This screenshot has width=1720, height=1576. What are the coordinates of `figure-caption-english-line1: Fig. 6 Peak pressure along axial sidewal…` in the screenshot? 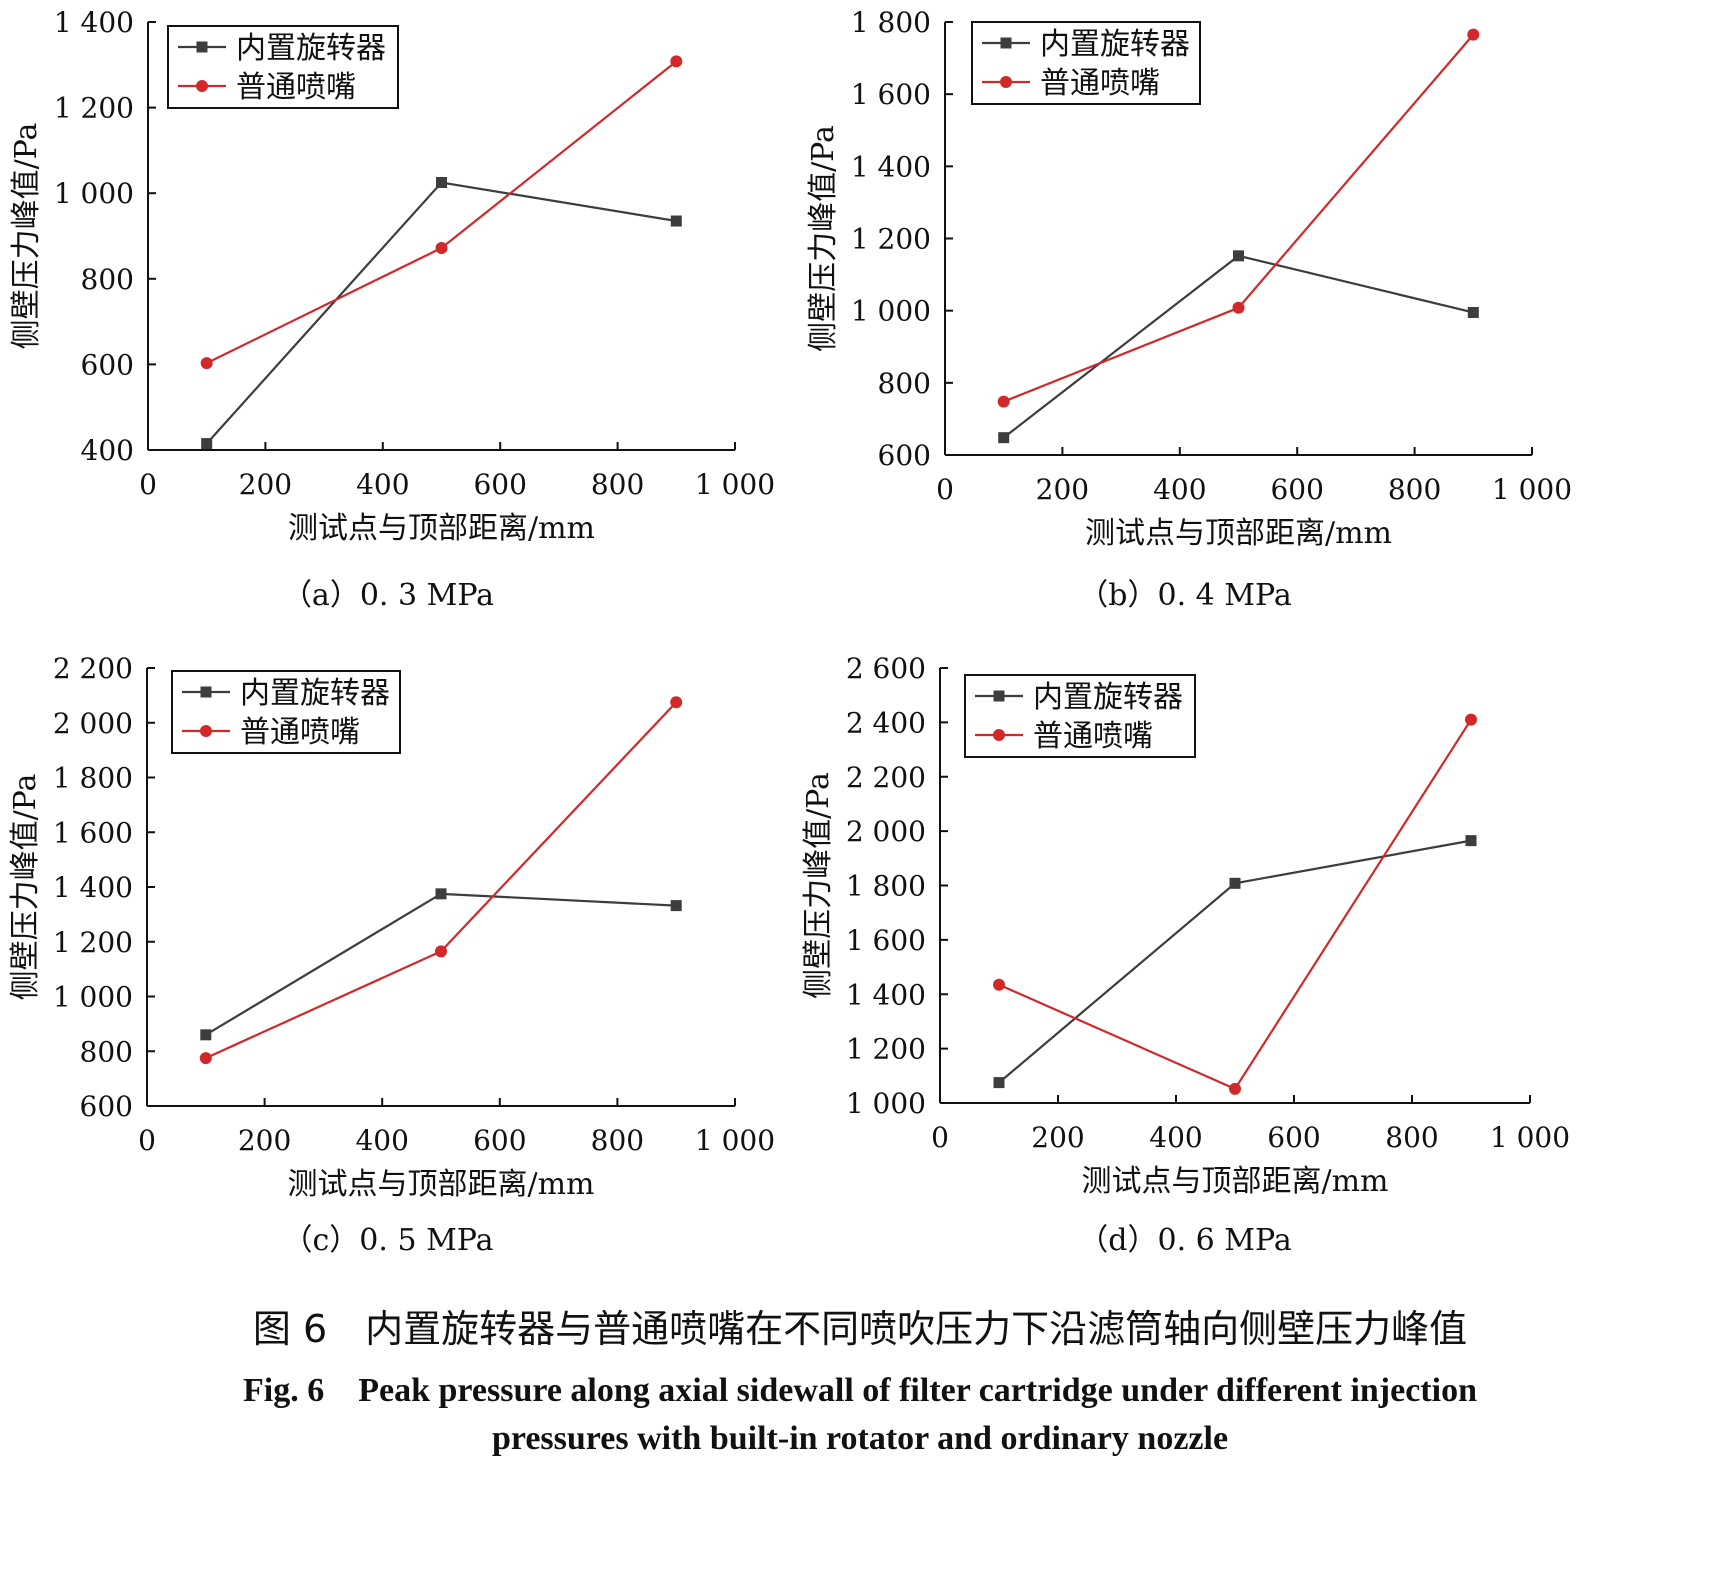 It's located at (860, 1390).